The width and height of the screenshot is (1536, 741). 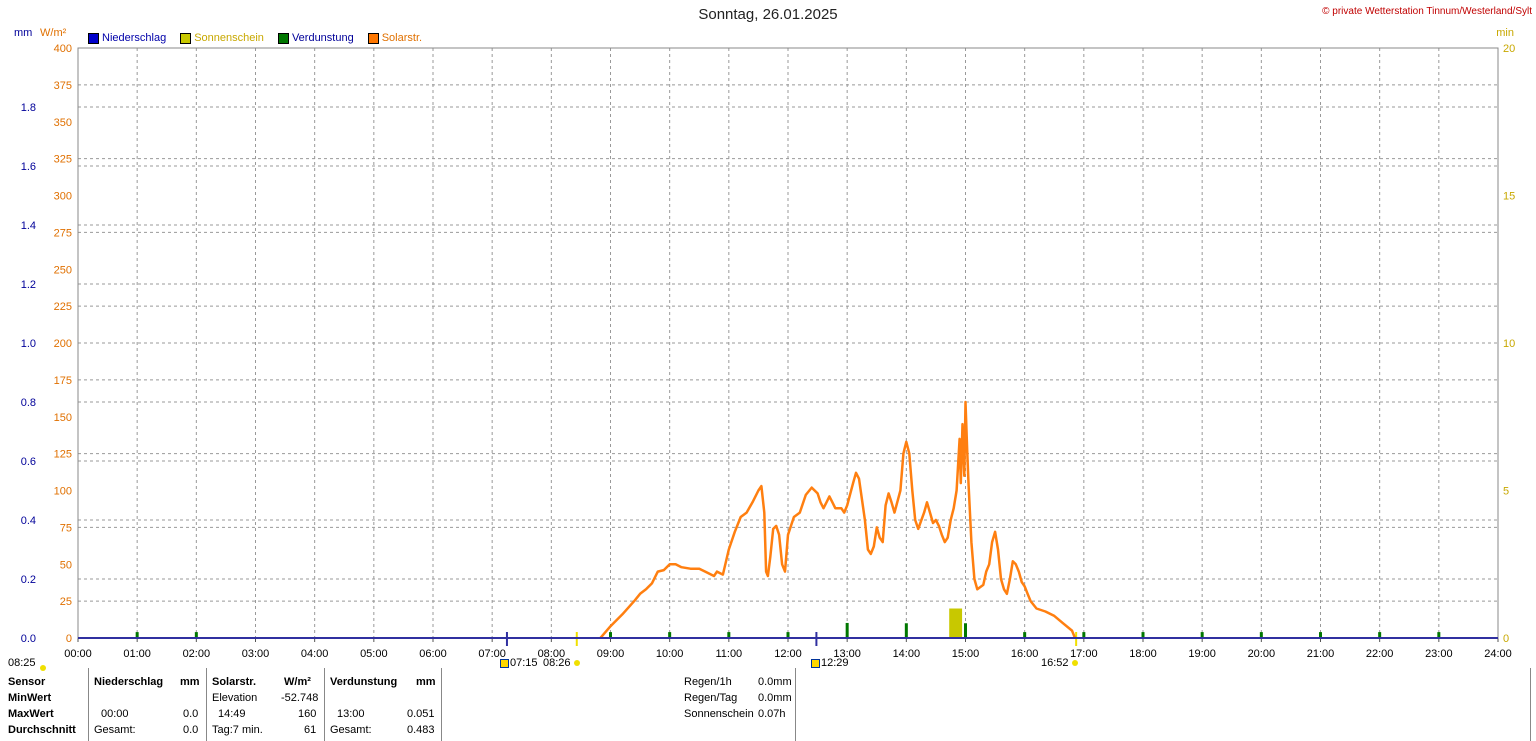 What do you see at coordinates (28, 403) in the screenshot?
I see `y-tick-label-mm: 0.8` at bounding box center [28, 403].